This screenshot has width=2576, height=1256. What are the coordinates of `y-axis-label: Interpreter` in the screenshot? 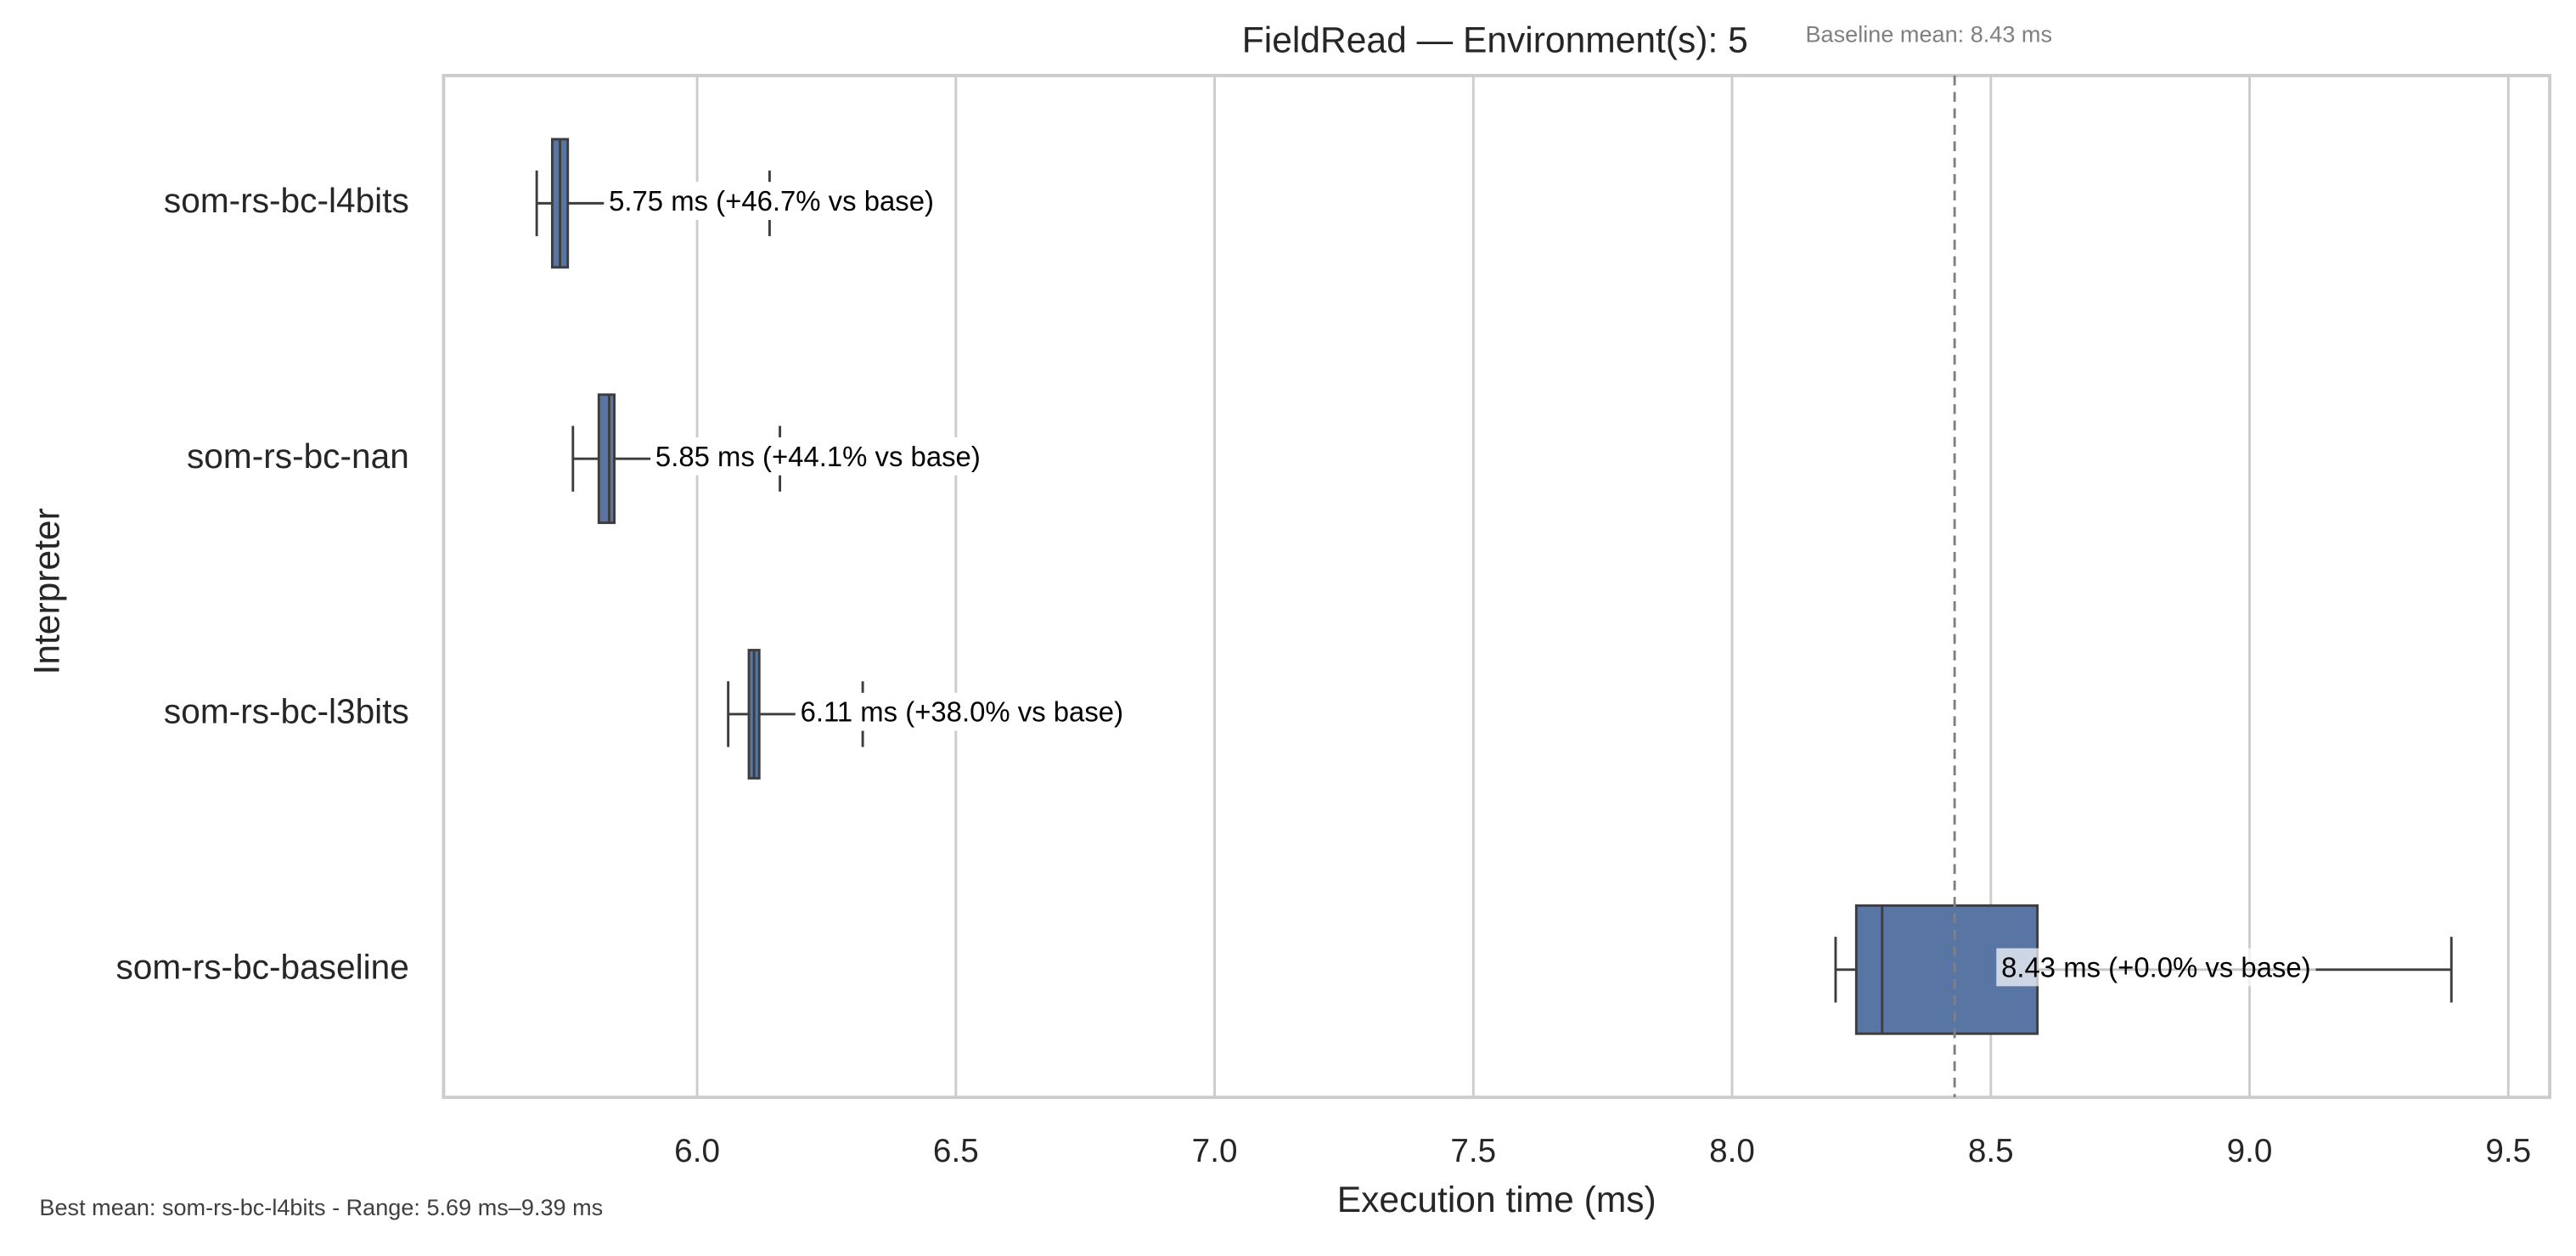 It's located at (46, 591).